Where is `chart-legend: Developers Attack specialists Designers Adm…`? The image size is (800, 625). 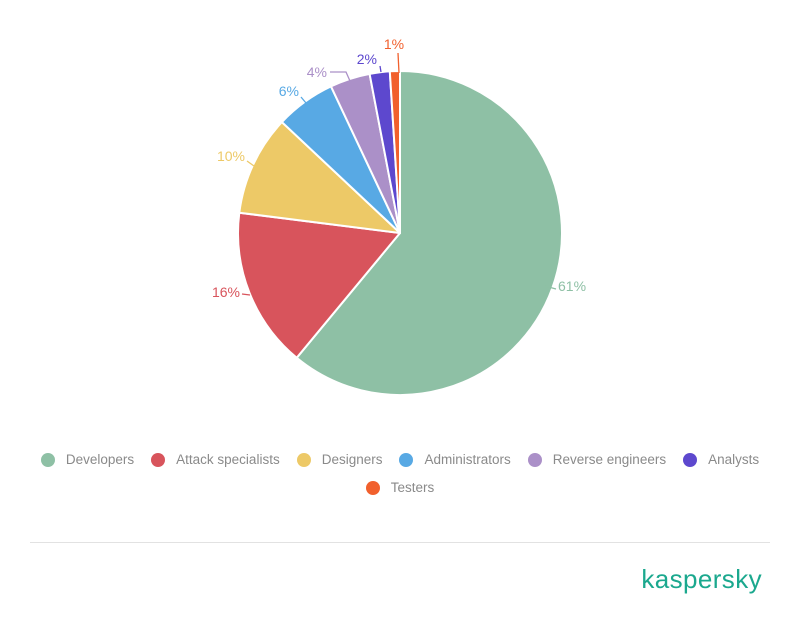 chart-legend: Developers Attack specialists Designers Adm… is located at coordinates (400, 473).